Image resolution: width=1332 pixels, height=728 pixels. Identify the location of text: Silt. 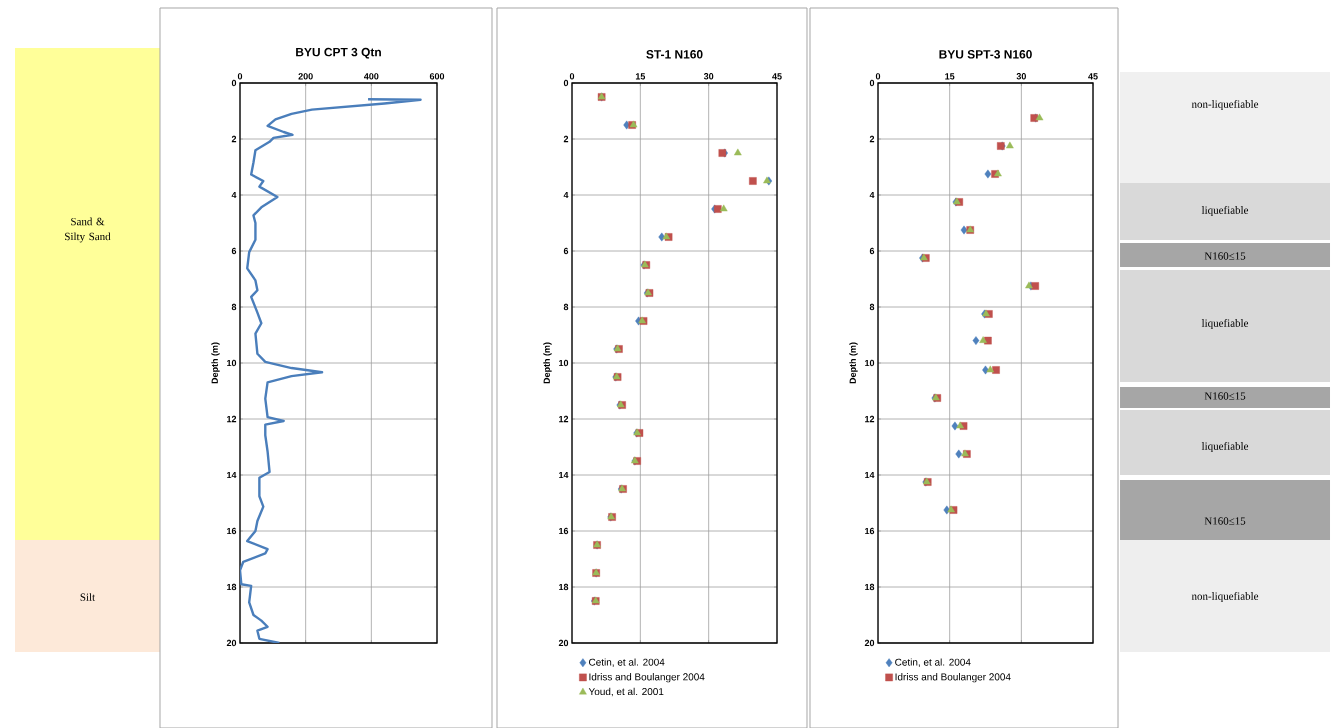
(88, 597).